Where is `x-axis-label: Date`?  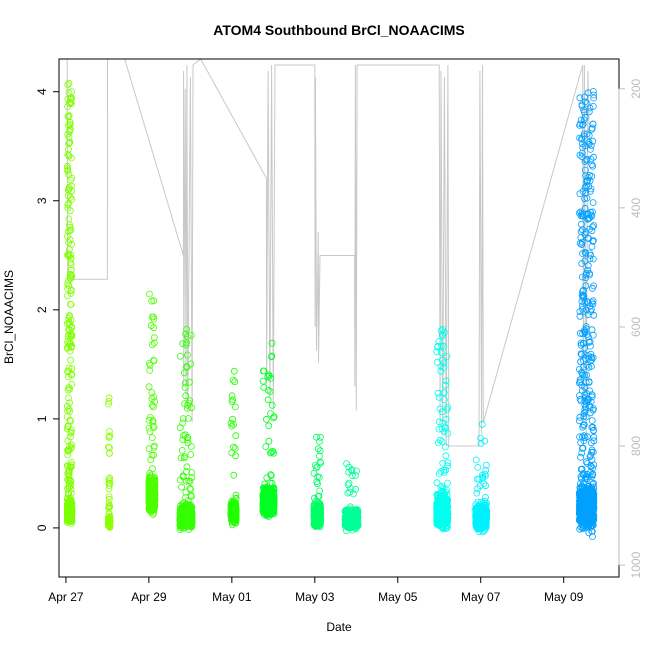
x-axis-label: Date is located at coordinates (339, 627).